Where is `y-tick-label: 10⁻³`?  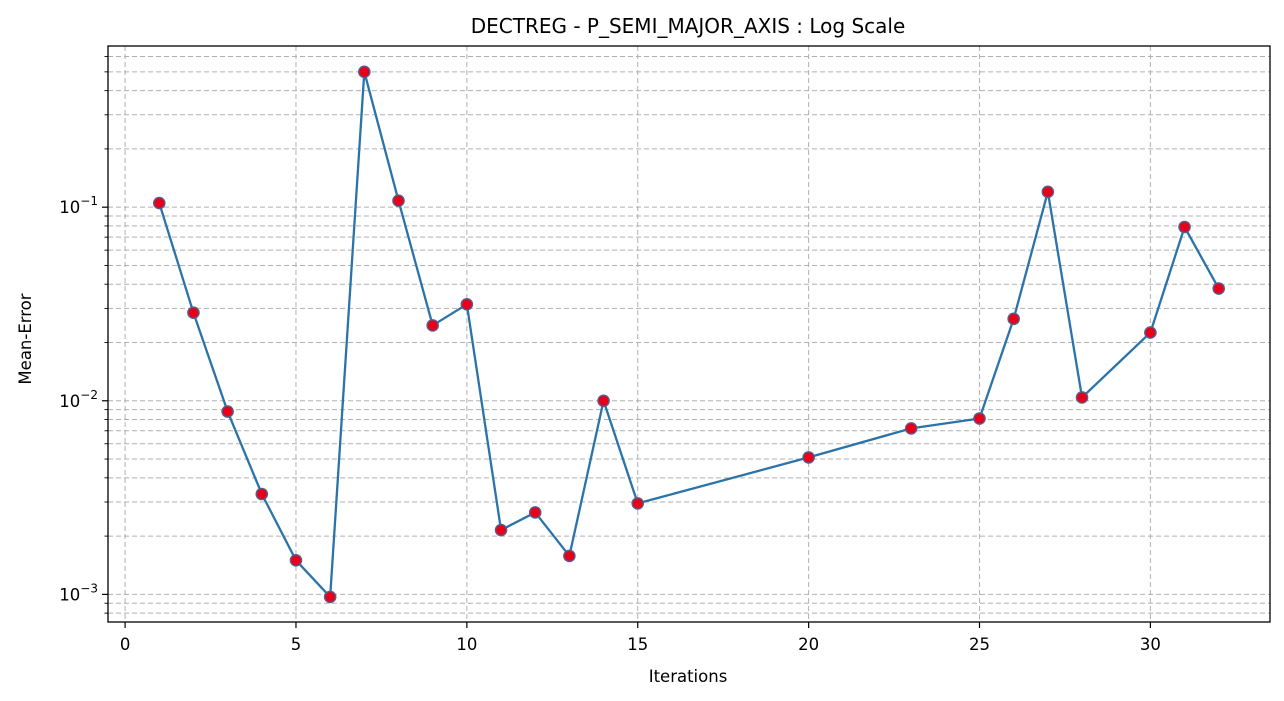 y-tick-label: 10⁻³ is located at coordinates (78, 592).